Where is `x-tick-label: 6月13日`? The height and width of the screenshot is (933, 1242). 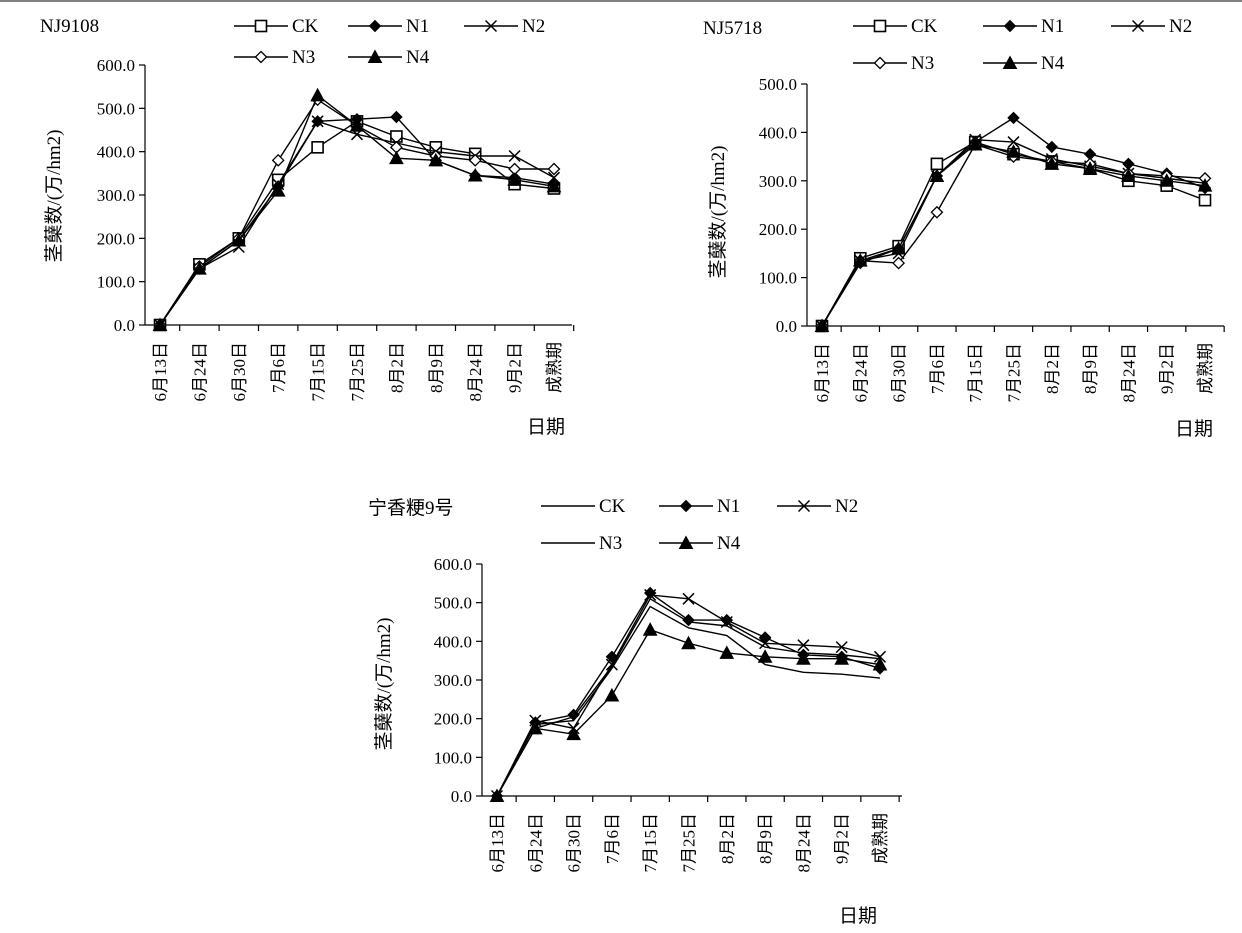
x-tick-label: 6月13日 is located at coordinates (497, 843).